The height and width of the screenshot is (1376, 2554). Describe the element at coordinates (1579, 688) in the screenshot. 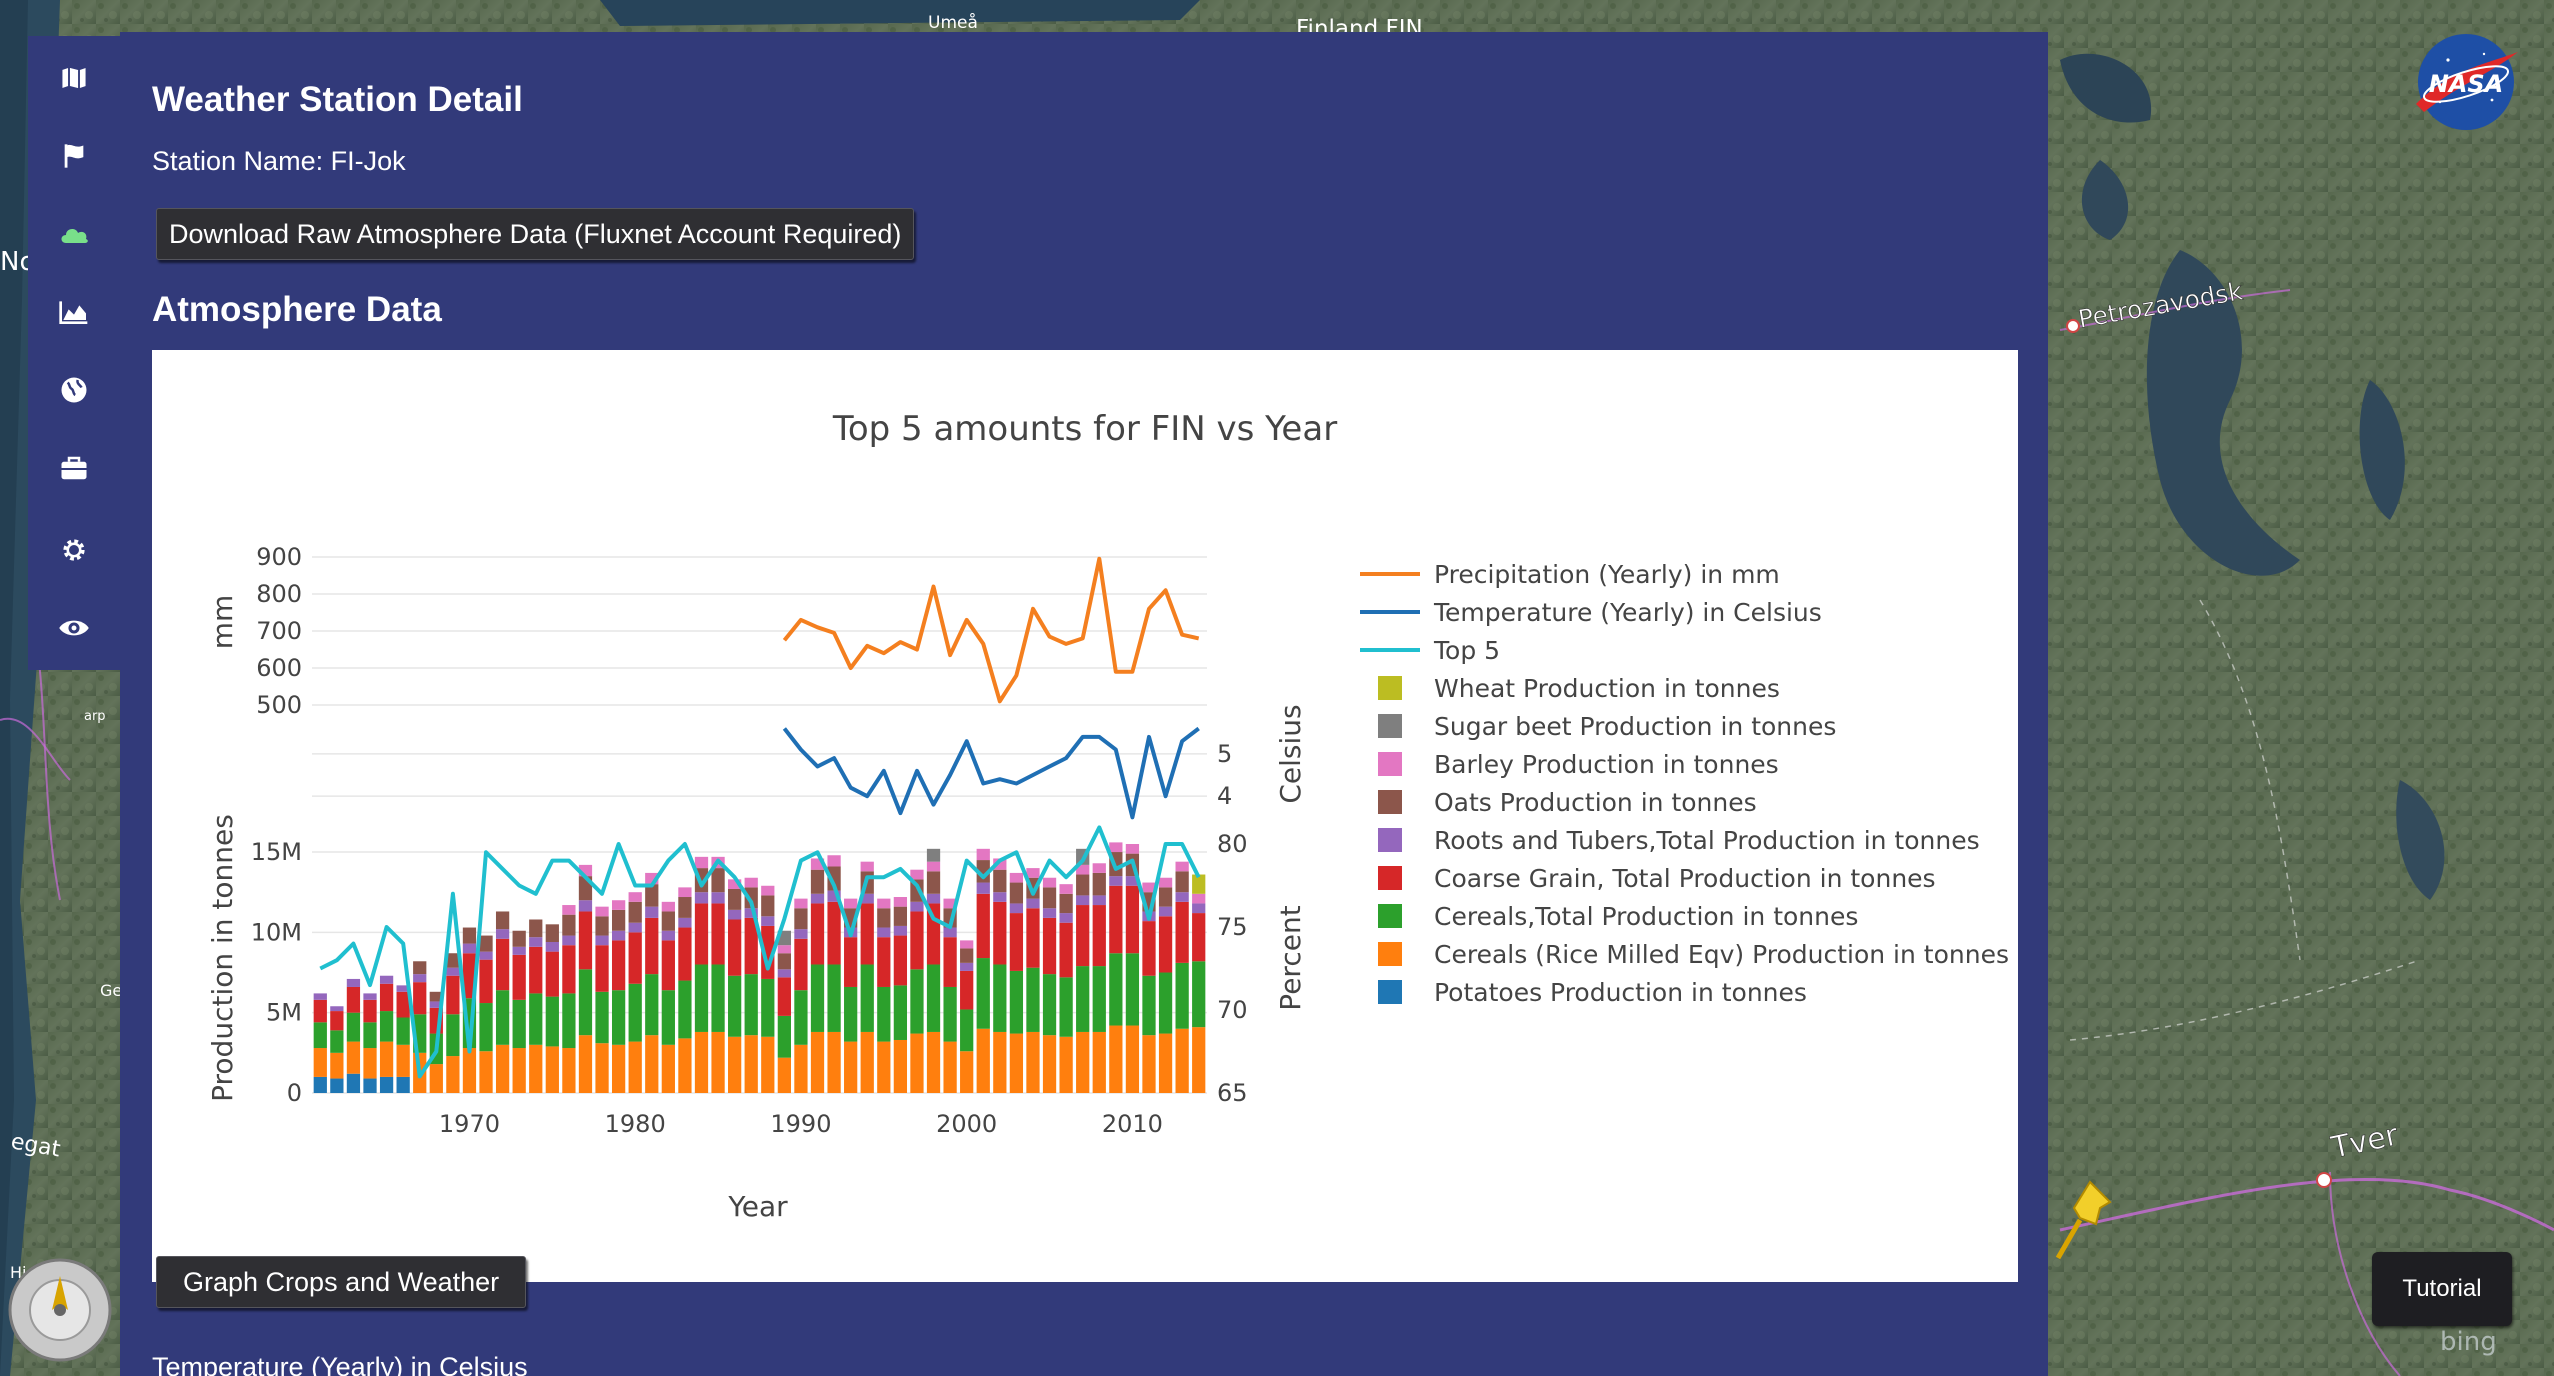

I see `legend-item: Wheat Production in tonnes` at that location.